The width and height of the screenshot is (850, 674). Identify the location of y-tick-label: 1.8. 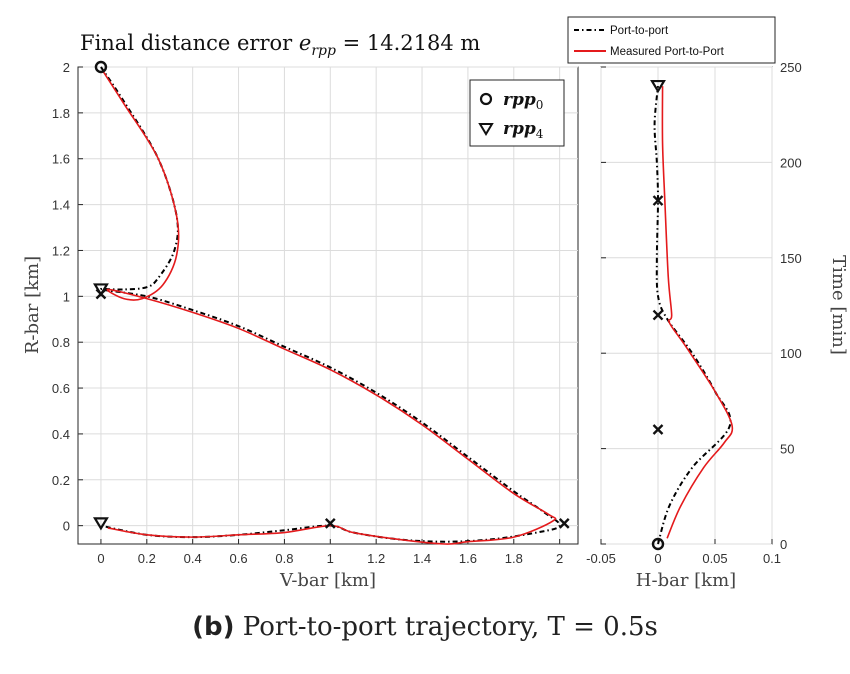
(61, 113).